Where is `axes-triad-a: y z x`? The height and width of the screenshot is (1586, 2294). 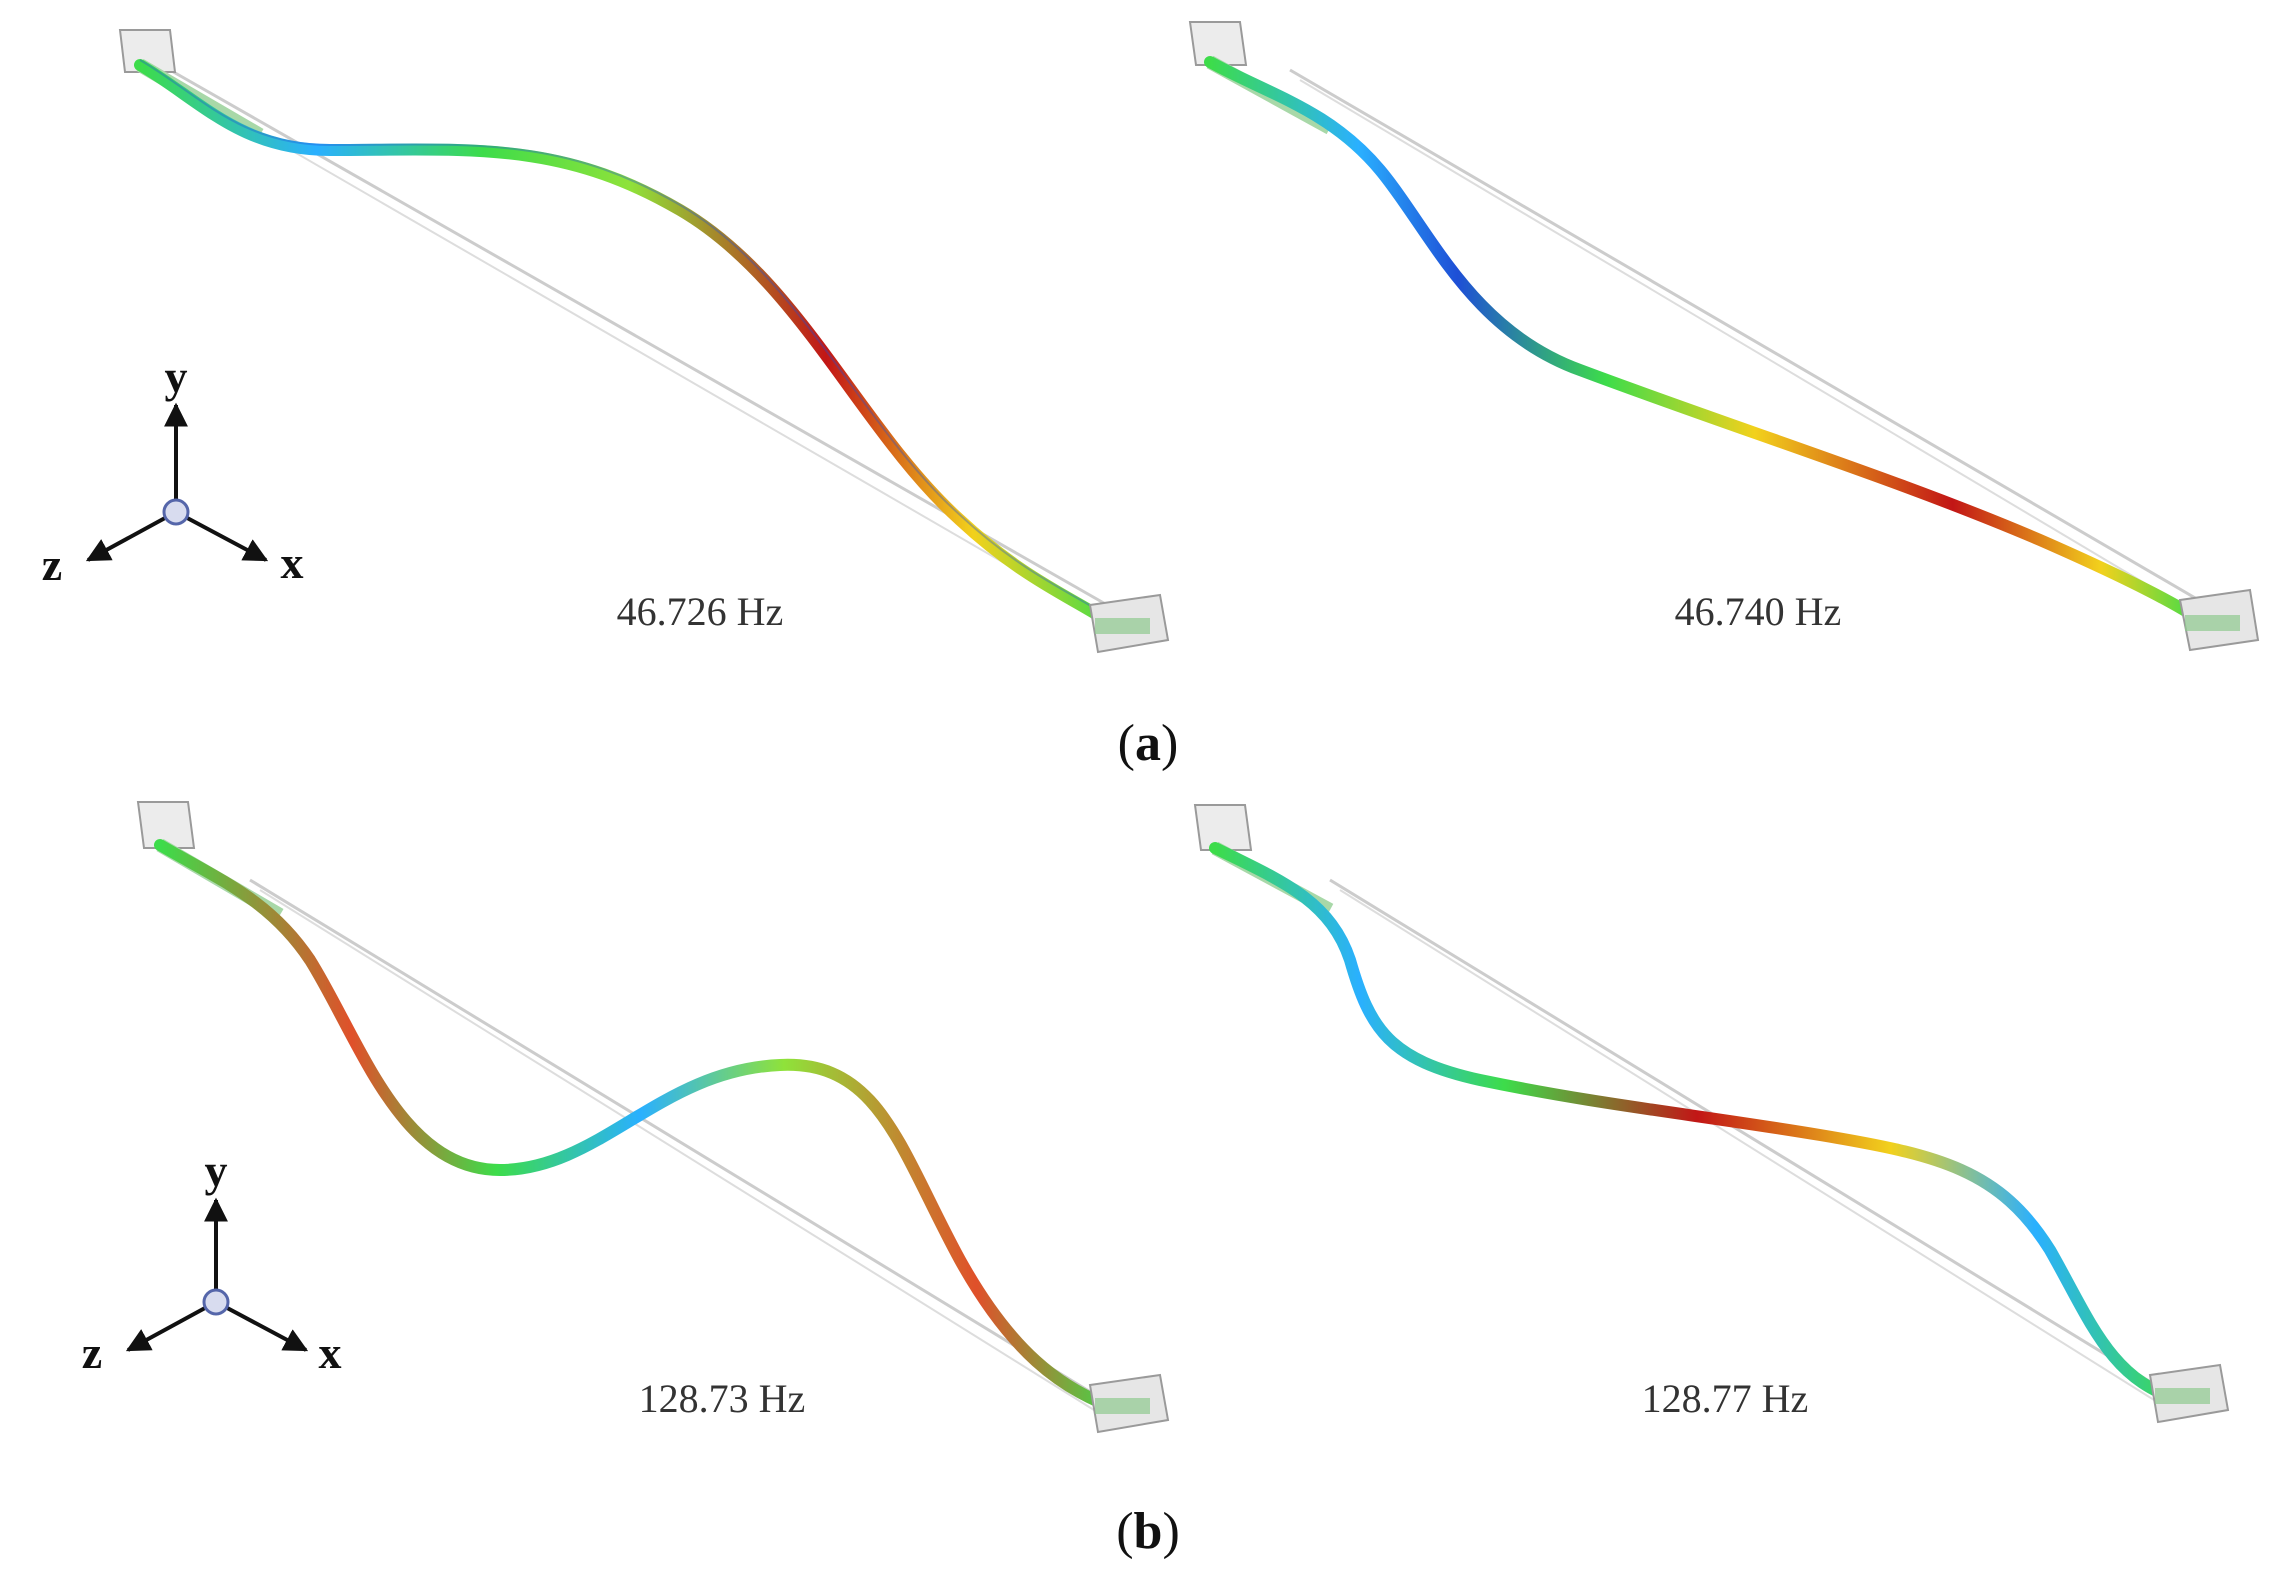
axes-triad-a: y z x is located at coordinates (173, 470).